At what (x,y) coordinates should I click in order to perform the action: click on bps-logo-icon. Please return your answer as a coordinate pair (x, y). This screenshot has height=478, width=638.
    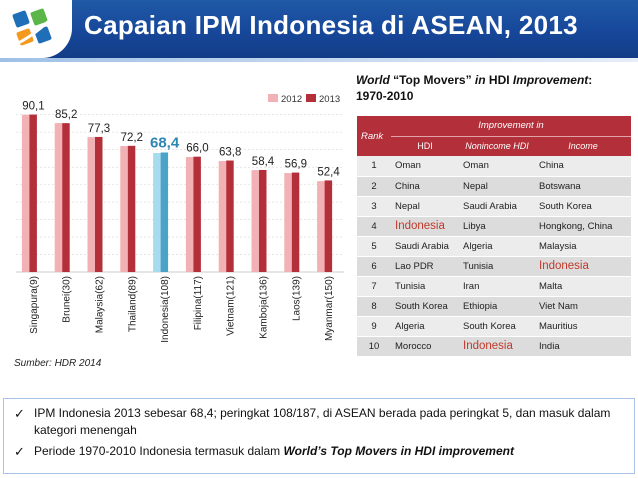
    Looking at the image, I should click on (35, 28).